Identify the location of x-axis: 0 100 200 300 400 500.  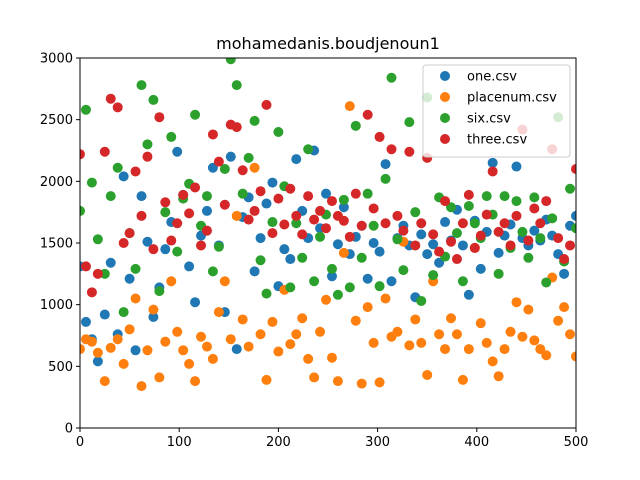
(332, 439).